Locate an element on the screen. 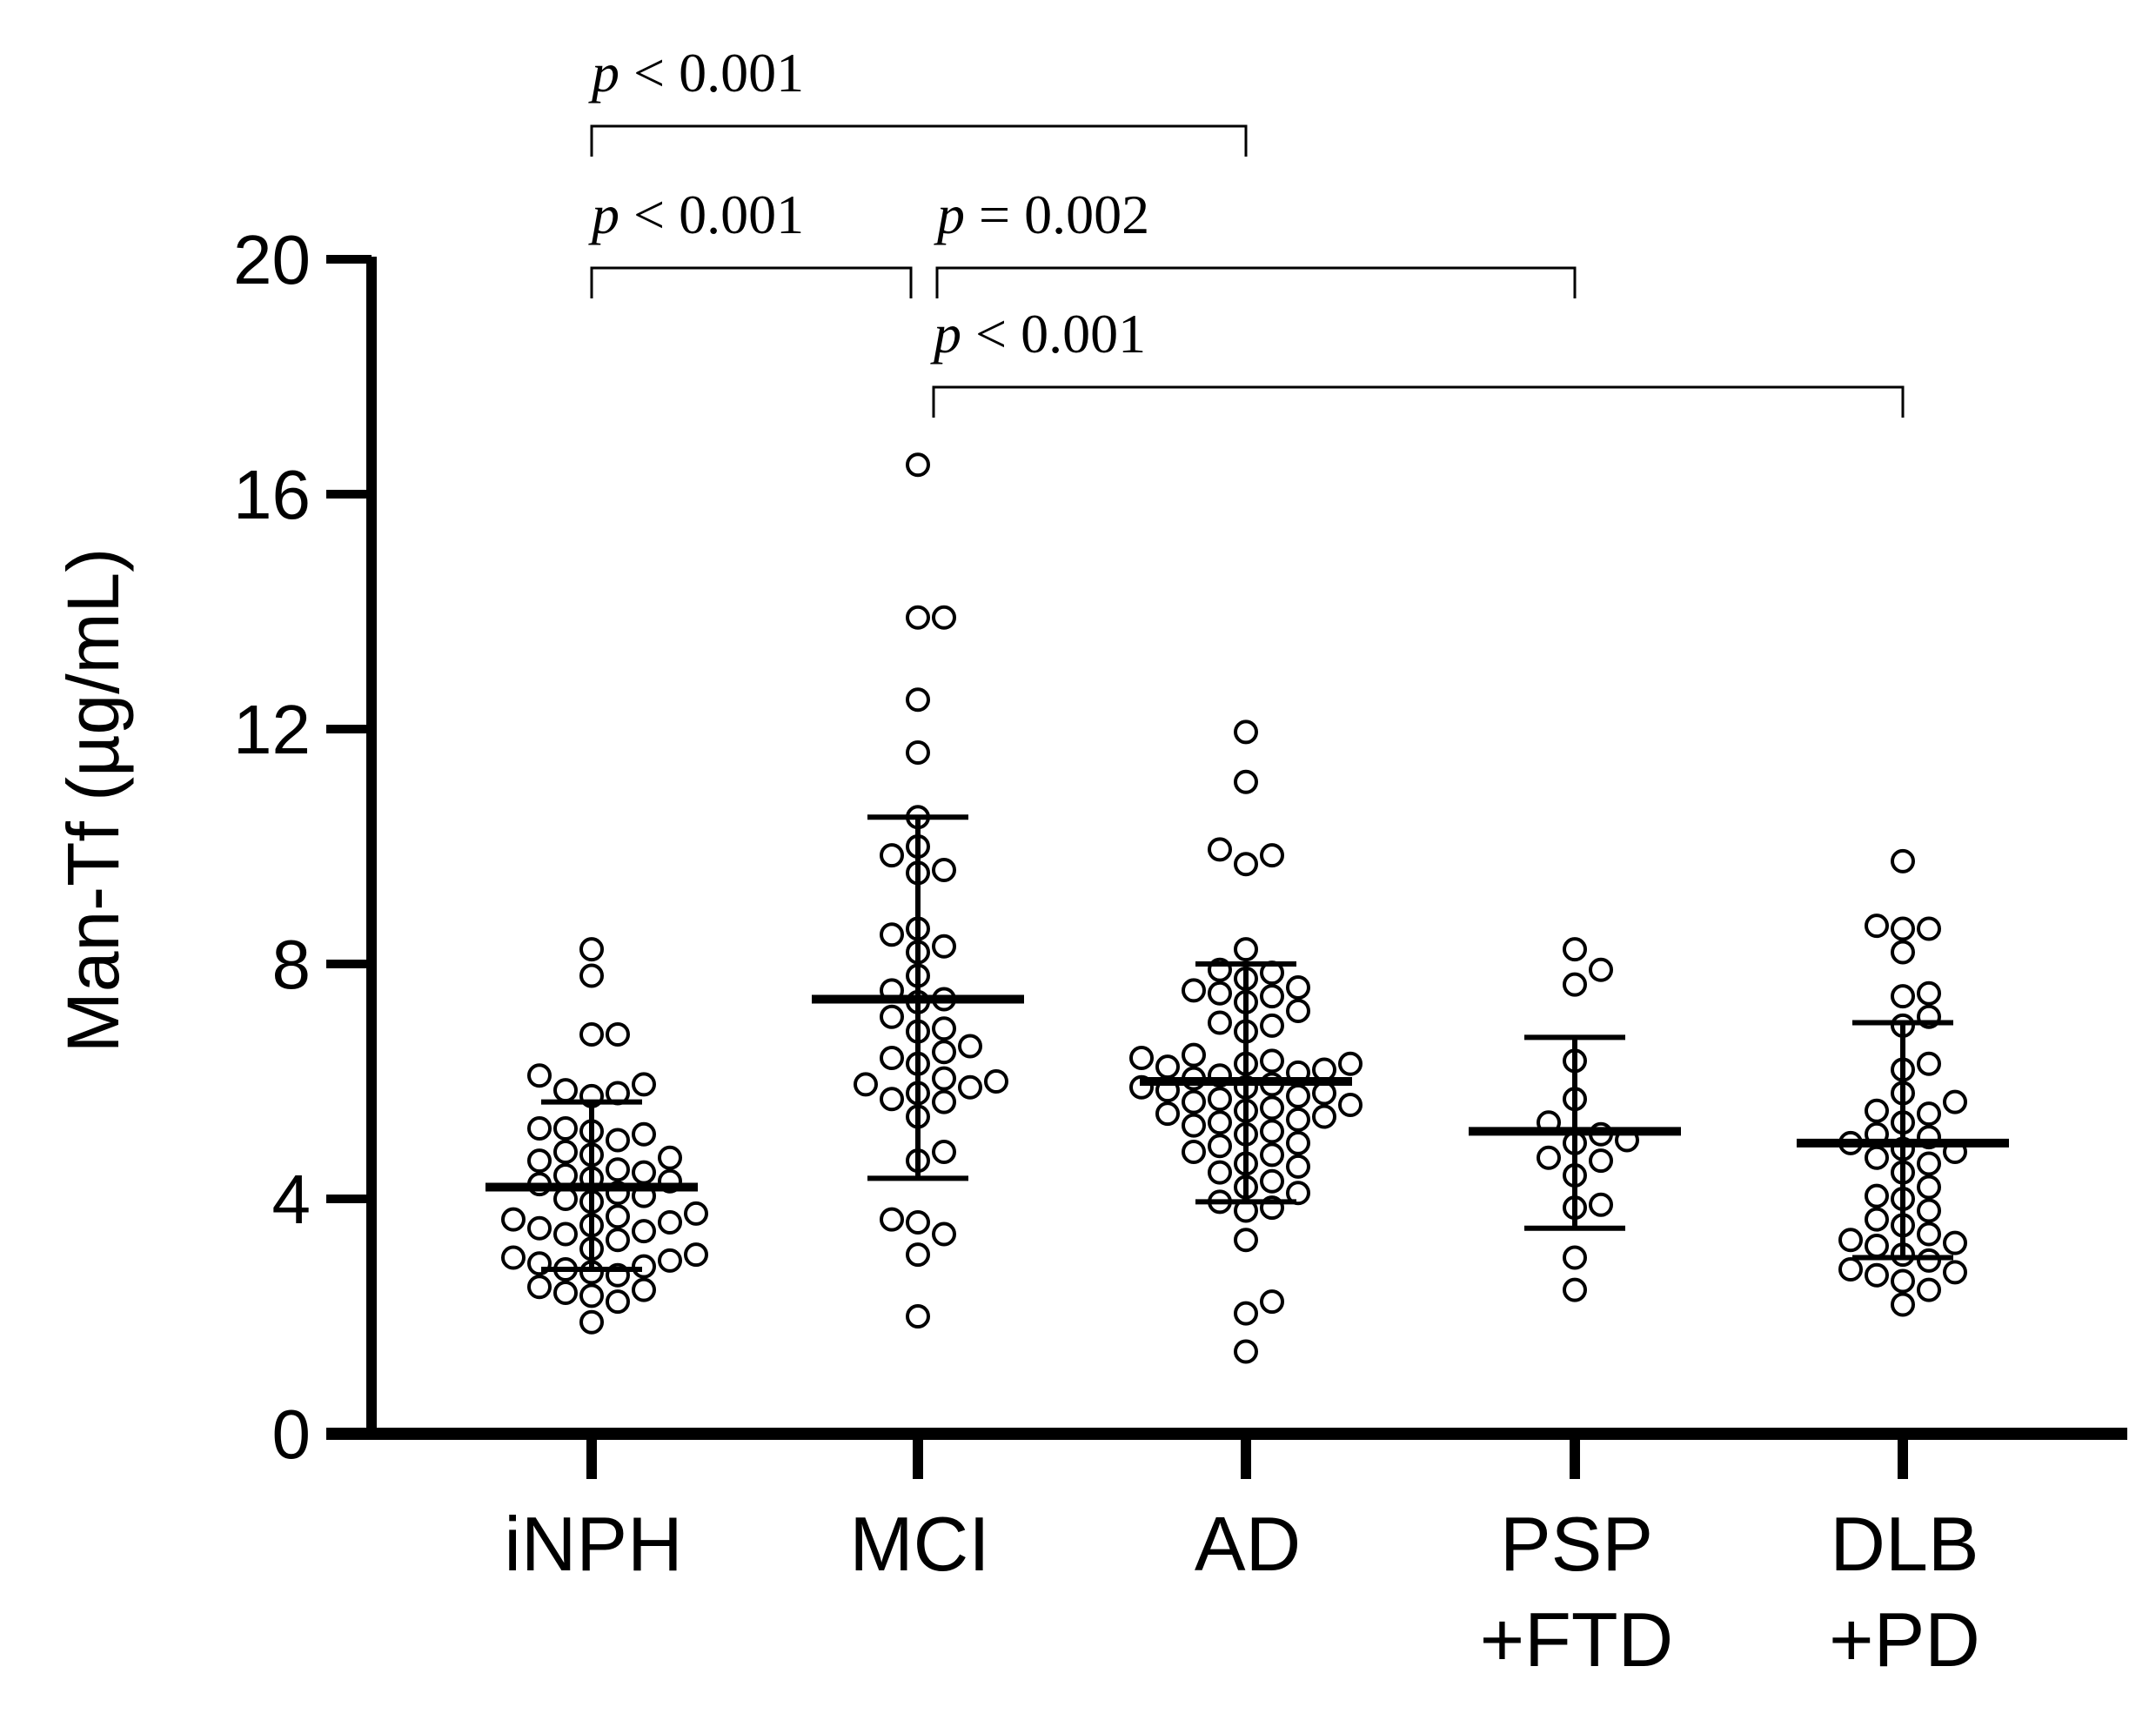 The width and height of the screenshot is (2156, 1720). y-axis-label: Man-Tf (µg/mL) is located at coordinates (93, 800).